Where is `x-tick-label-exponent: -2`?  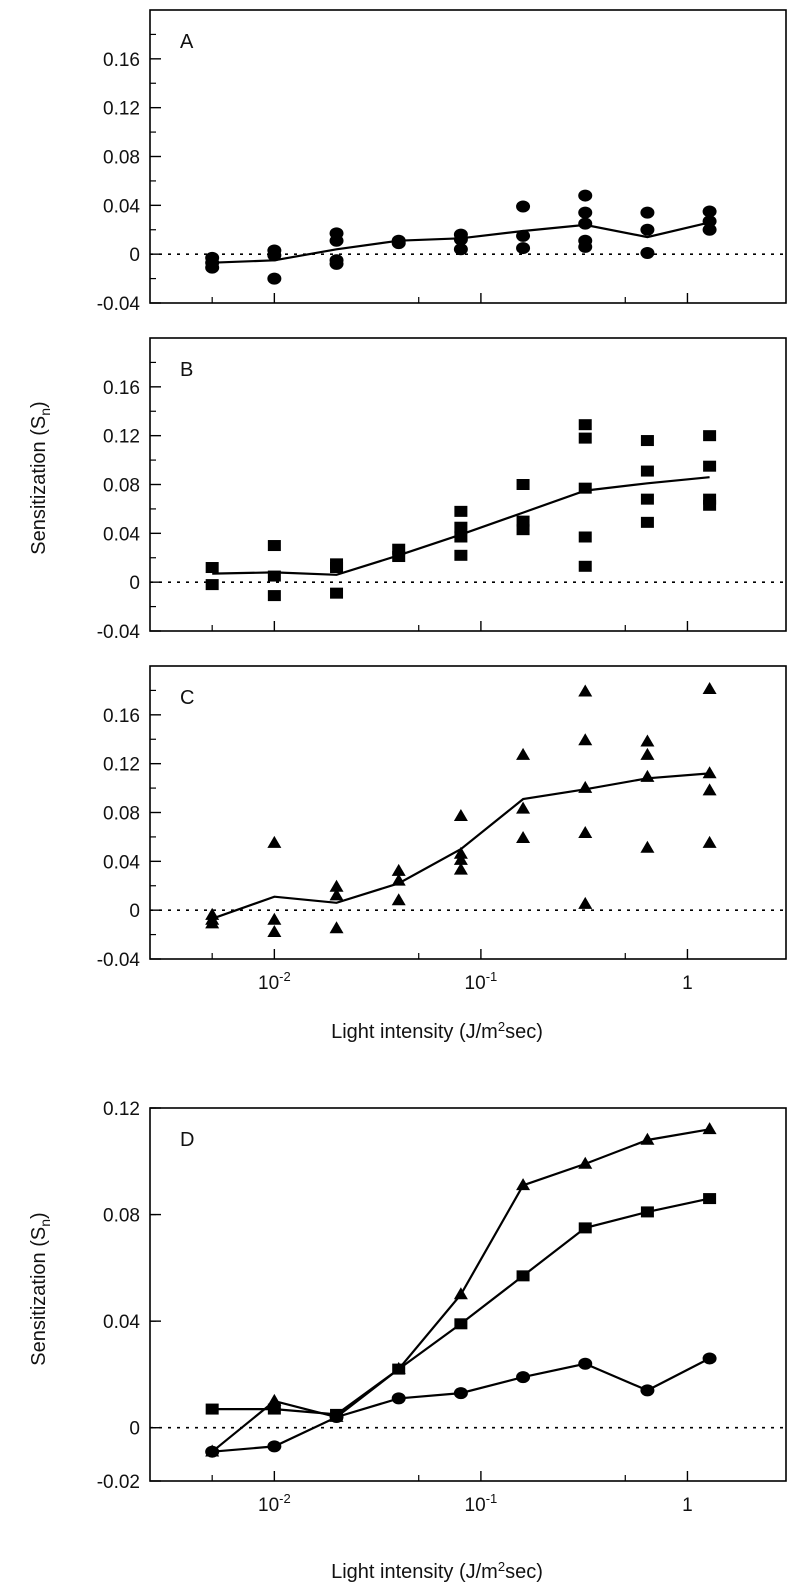
x-tick-label-exponent: -2 is located at coordinates (285, 1498).